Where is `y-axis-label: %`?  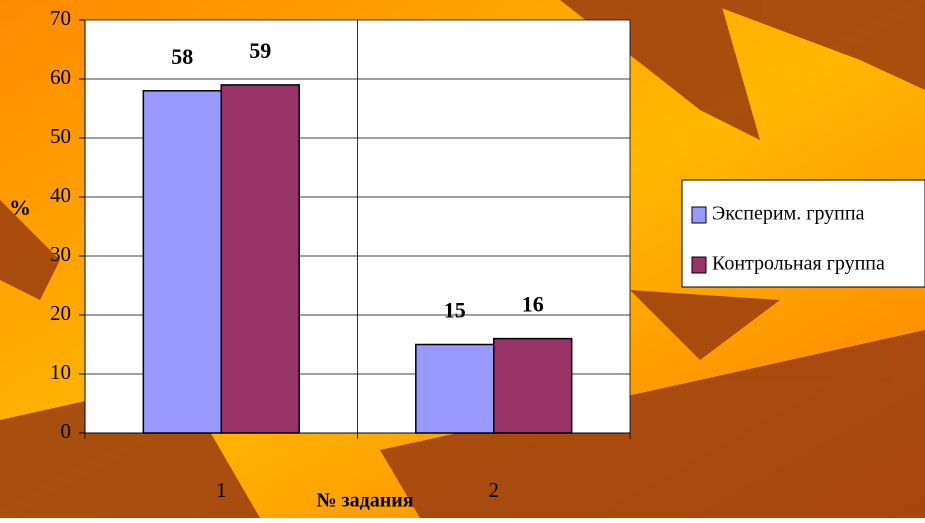 y-axis-label: % is located at coordinates (20, 207).